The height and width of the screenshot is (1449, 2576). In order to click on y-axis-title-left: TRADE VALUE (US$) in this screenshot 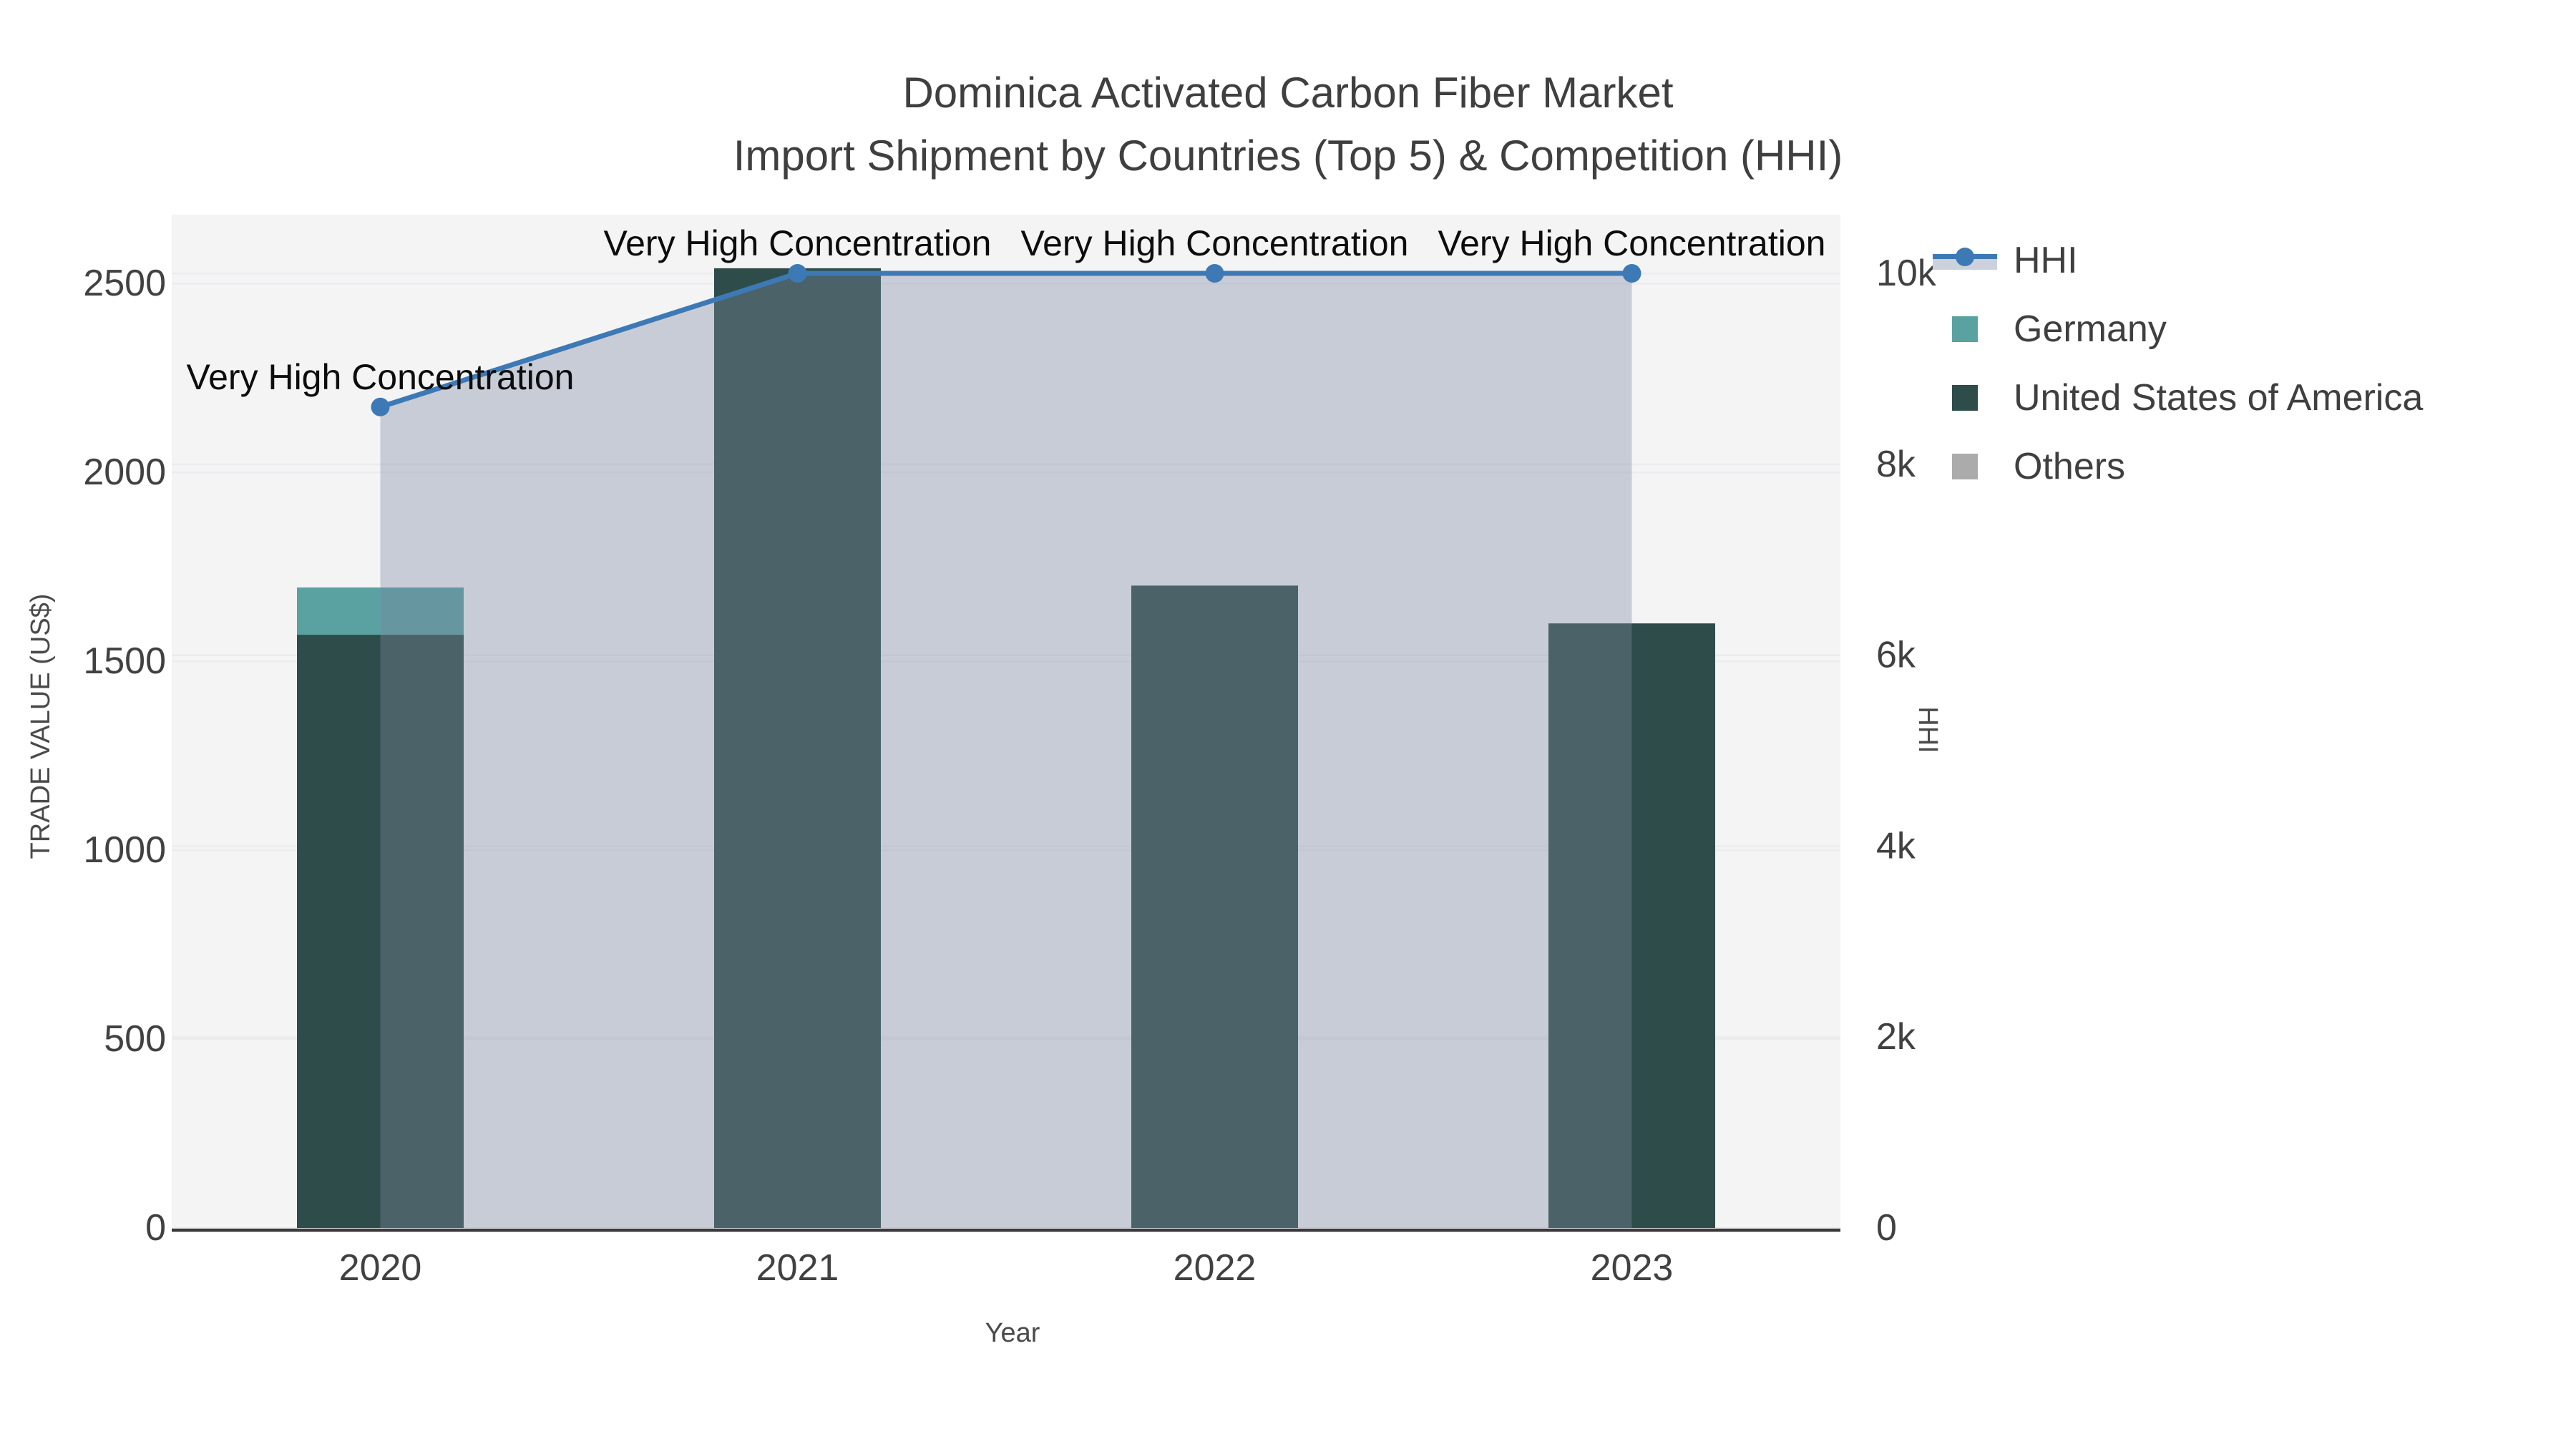, I will do `click(41, 726)`.